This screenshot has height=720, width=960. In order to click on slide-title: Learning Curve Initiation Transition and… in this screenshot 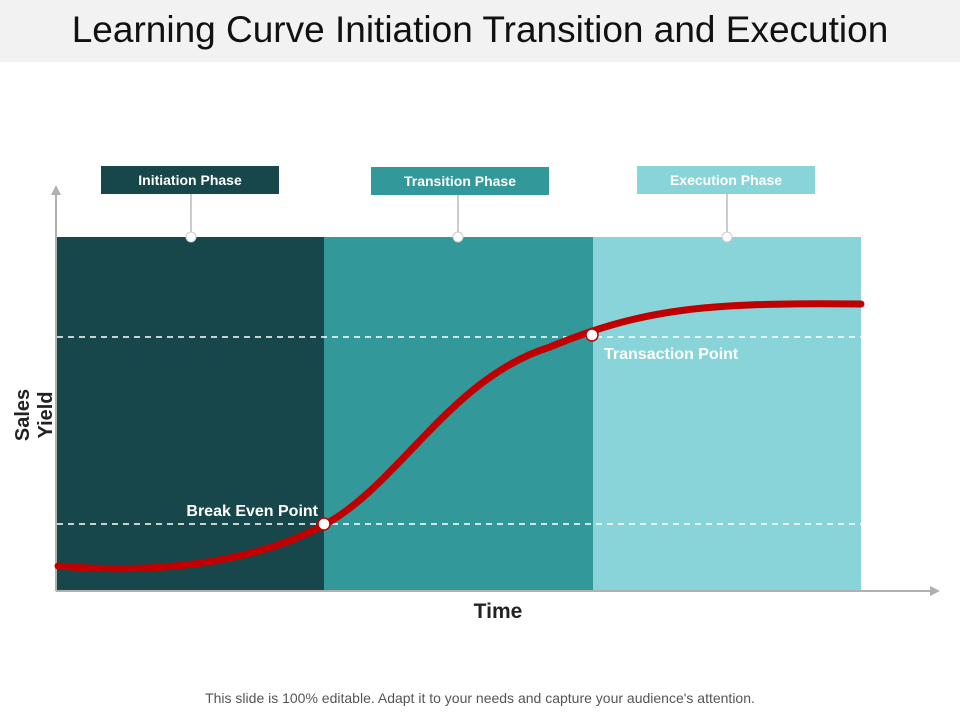, I will do `click(480, 29)`.